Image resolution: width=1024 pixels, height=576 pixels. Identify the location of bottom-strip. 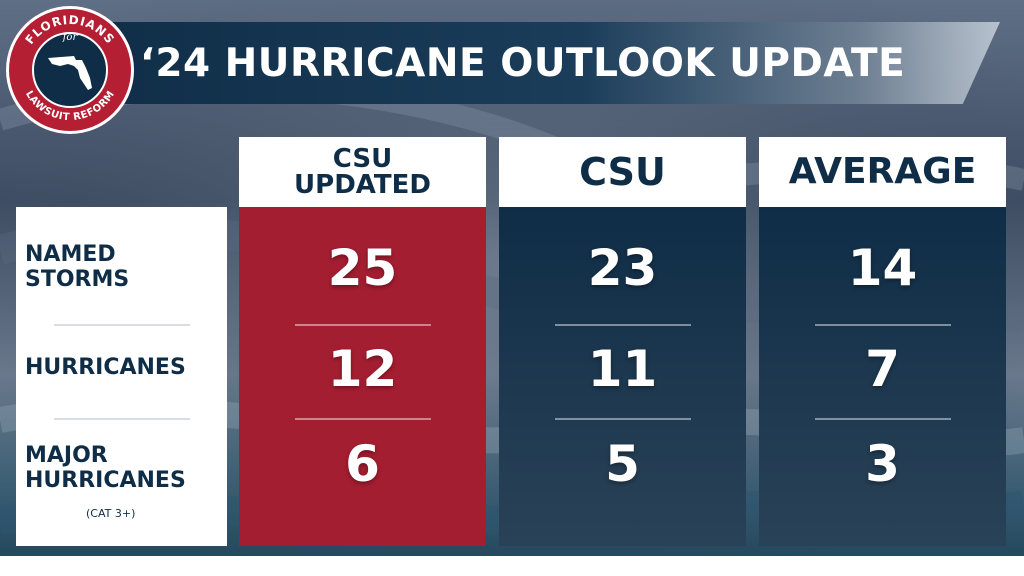
(512, 566).